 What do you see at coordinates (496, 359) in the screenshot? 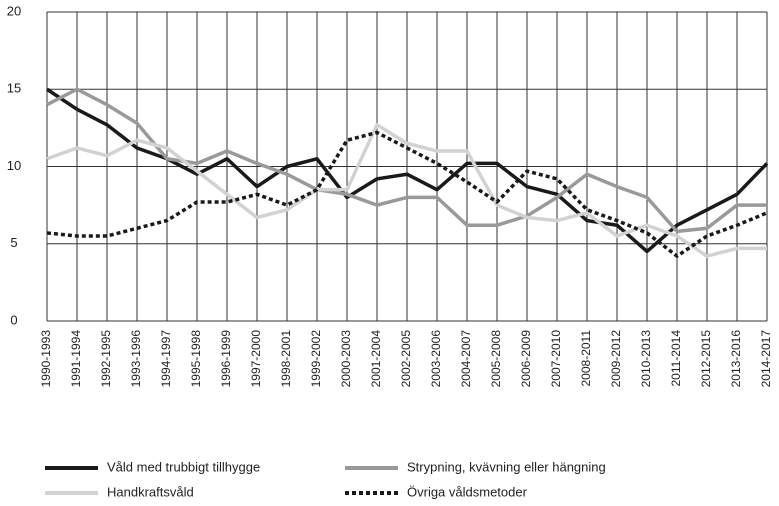
I see `x-tick-label: 2005-2008` at bounding box center [496, 359].